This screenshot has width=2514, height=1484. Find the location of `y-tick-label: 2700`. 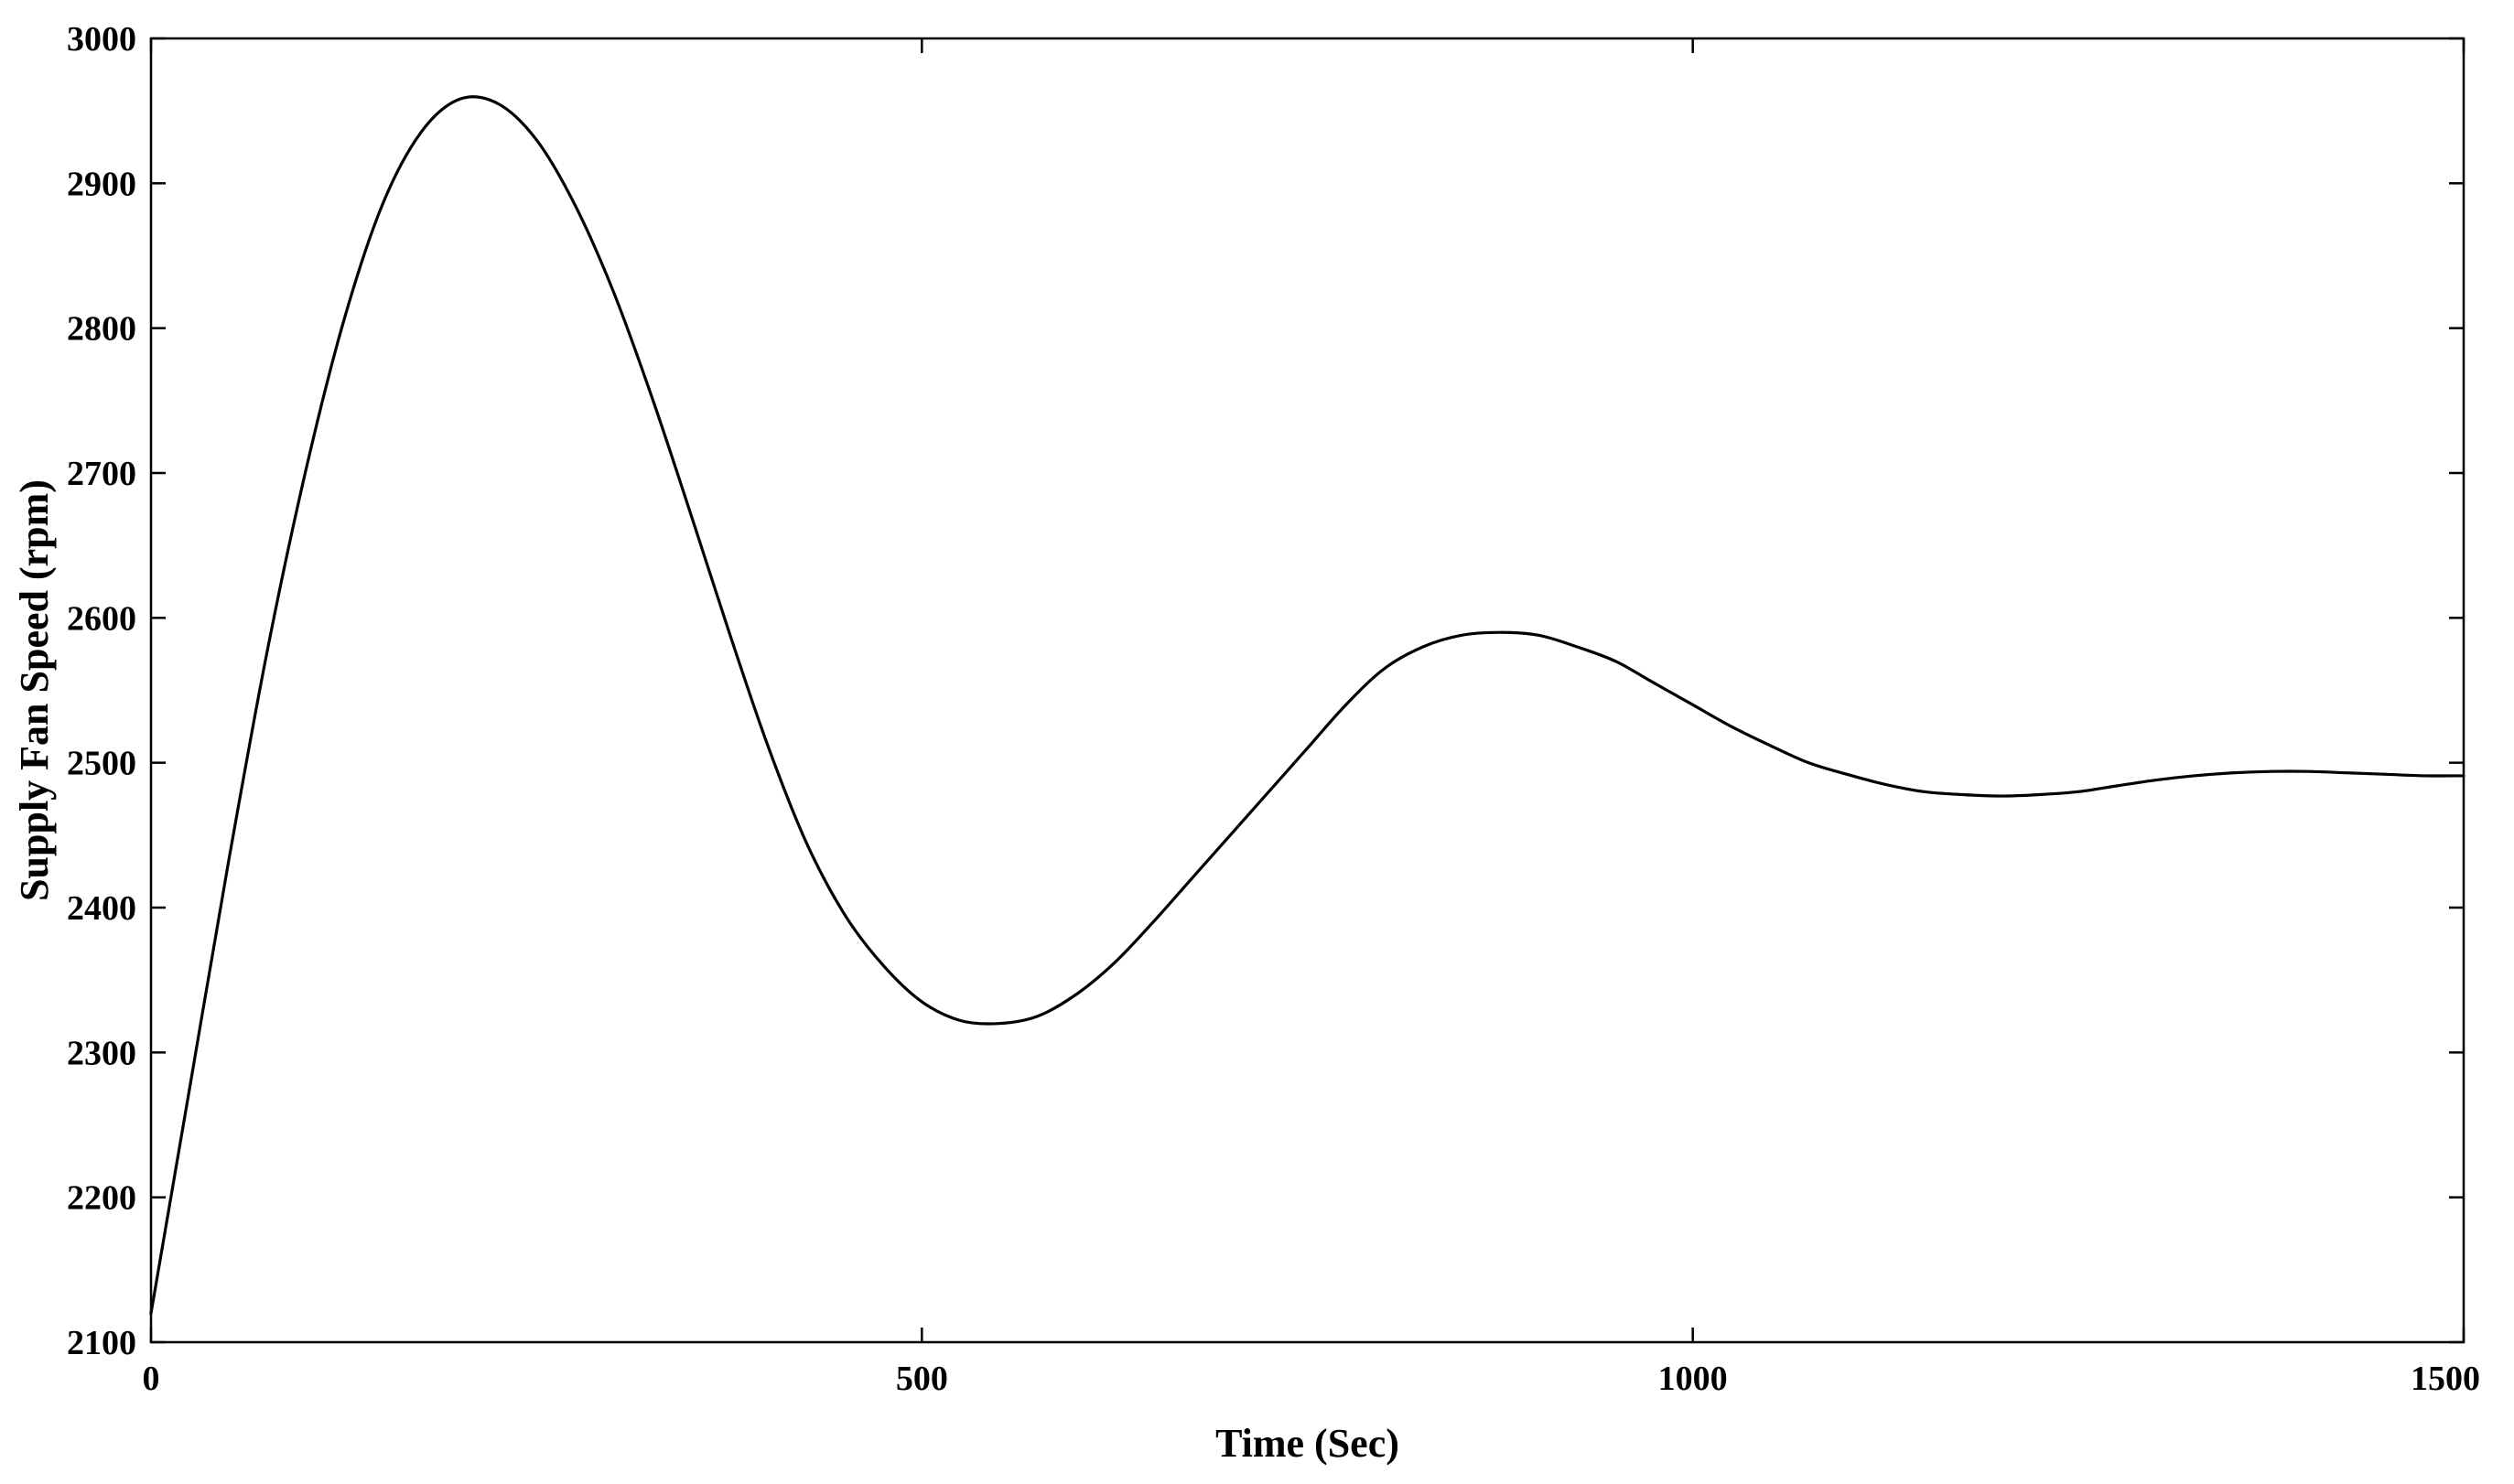

y-tick-label: 2700 is located at coordinates (101, 474).